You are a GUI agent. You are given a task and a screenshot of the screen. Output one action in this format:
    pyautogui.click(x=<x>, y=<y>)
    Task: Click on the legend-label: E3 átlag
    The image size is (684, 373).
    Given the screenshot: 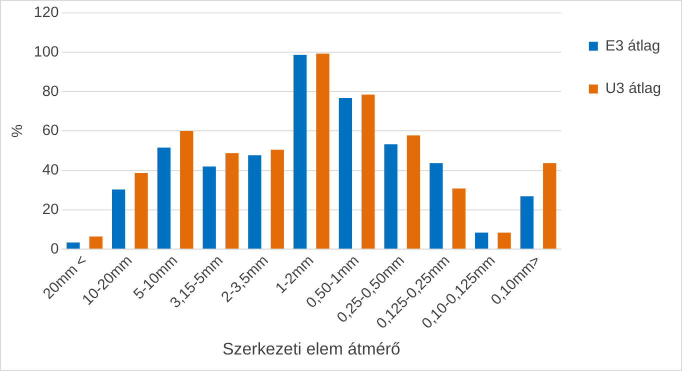 What is the action you would take?
    pyautogui.click(x=632, y=45)
    